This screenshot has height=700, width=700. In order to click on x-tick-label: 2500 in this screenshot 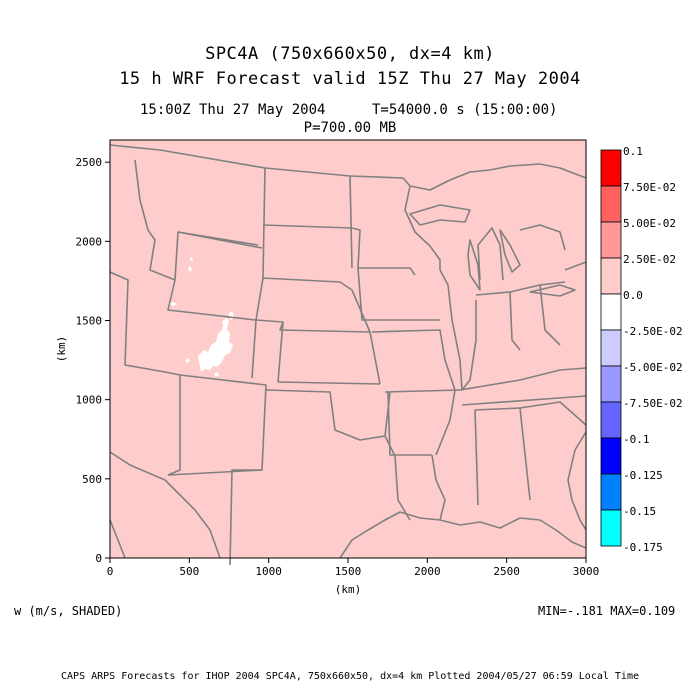, I will do `click(506, 571)`.